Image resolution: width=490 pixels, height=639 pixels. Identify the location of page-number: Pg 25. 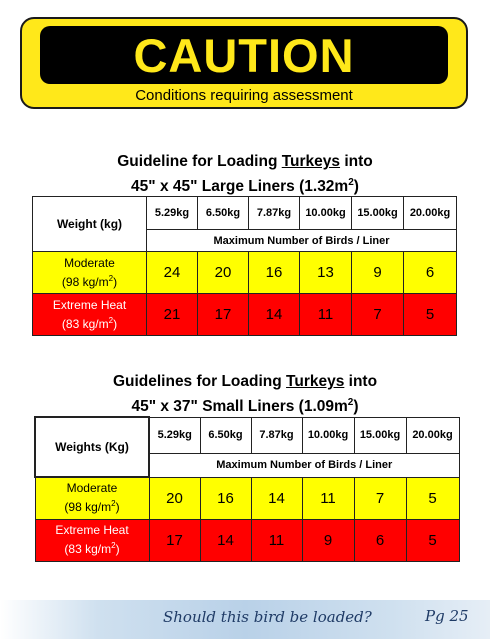
(447, 616).